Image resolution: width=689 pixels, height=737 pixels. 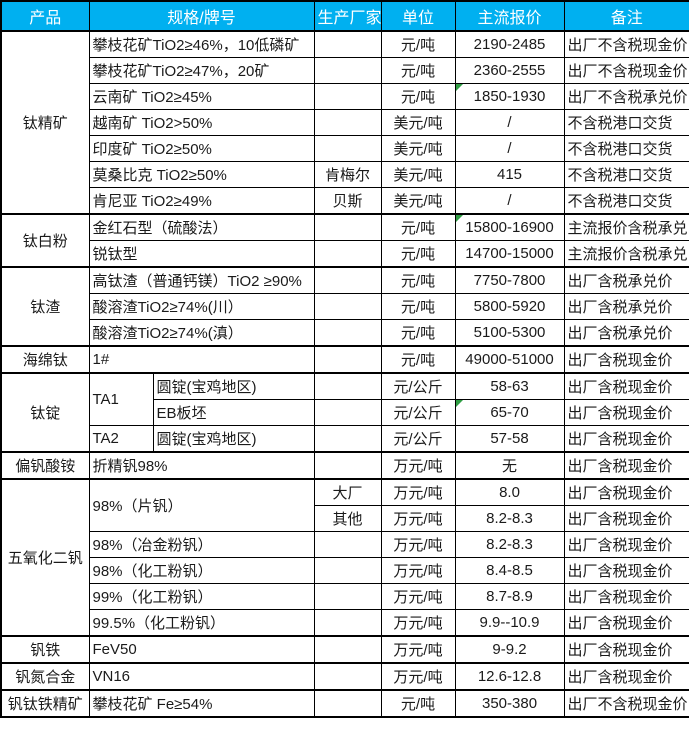 What do you see at coordinates (201, 333) in the screenshot?
I see `spec-cell: 酸溶渣TiO2≥74%(滇）` at bounding box center [201, 333].